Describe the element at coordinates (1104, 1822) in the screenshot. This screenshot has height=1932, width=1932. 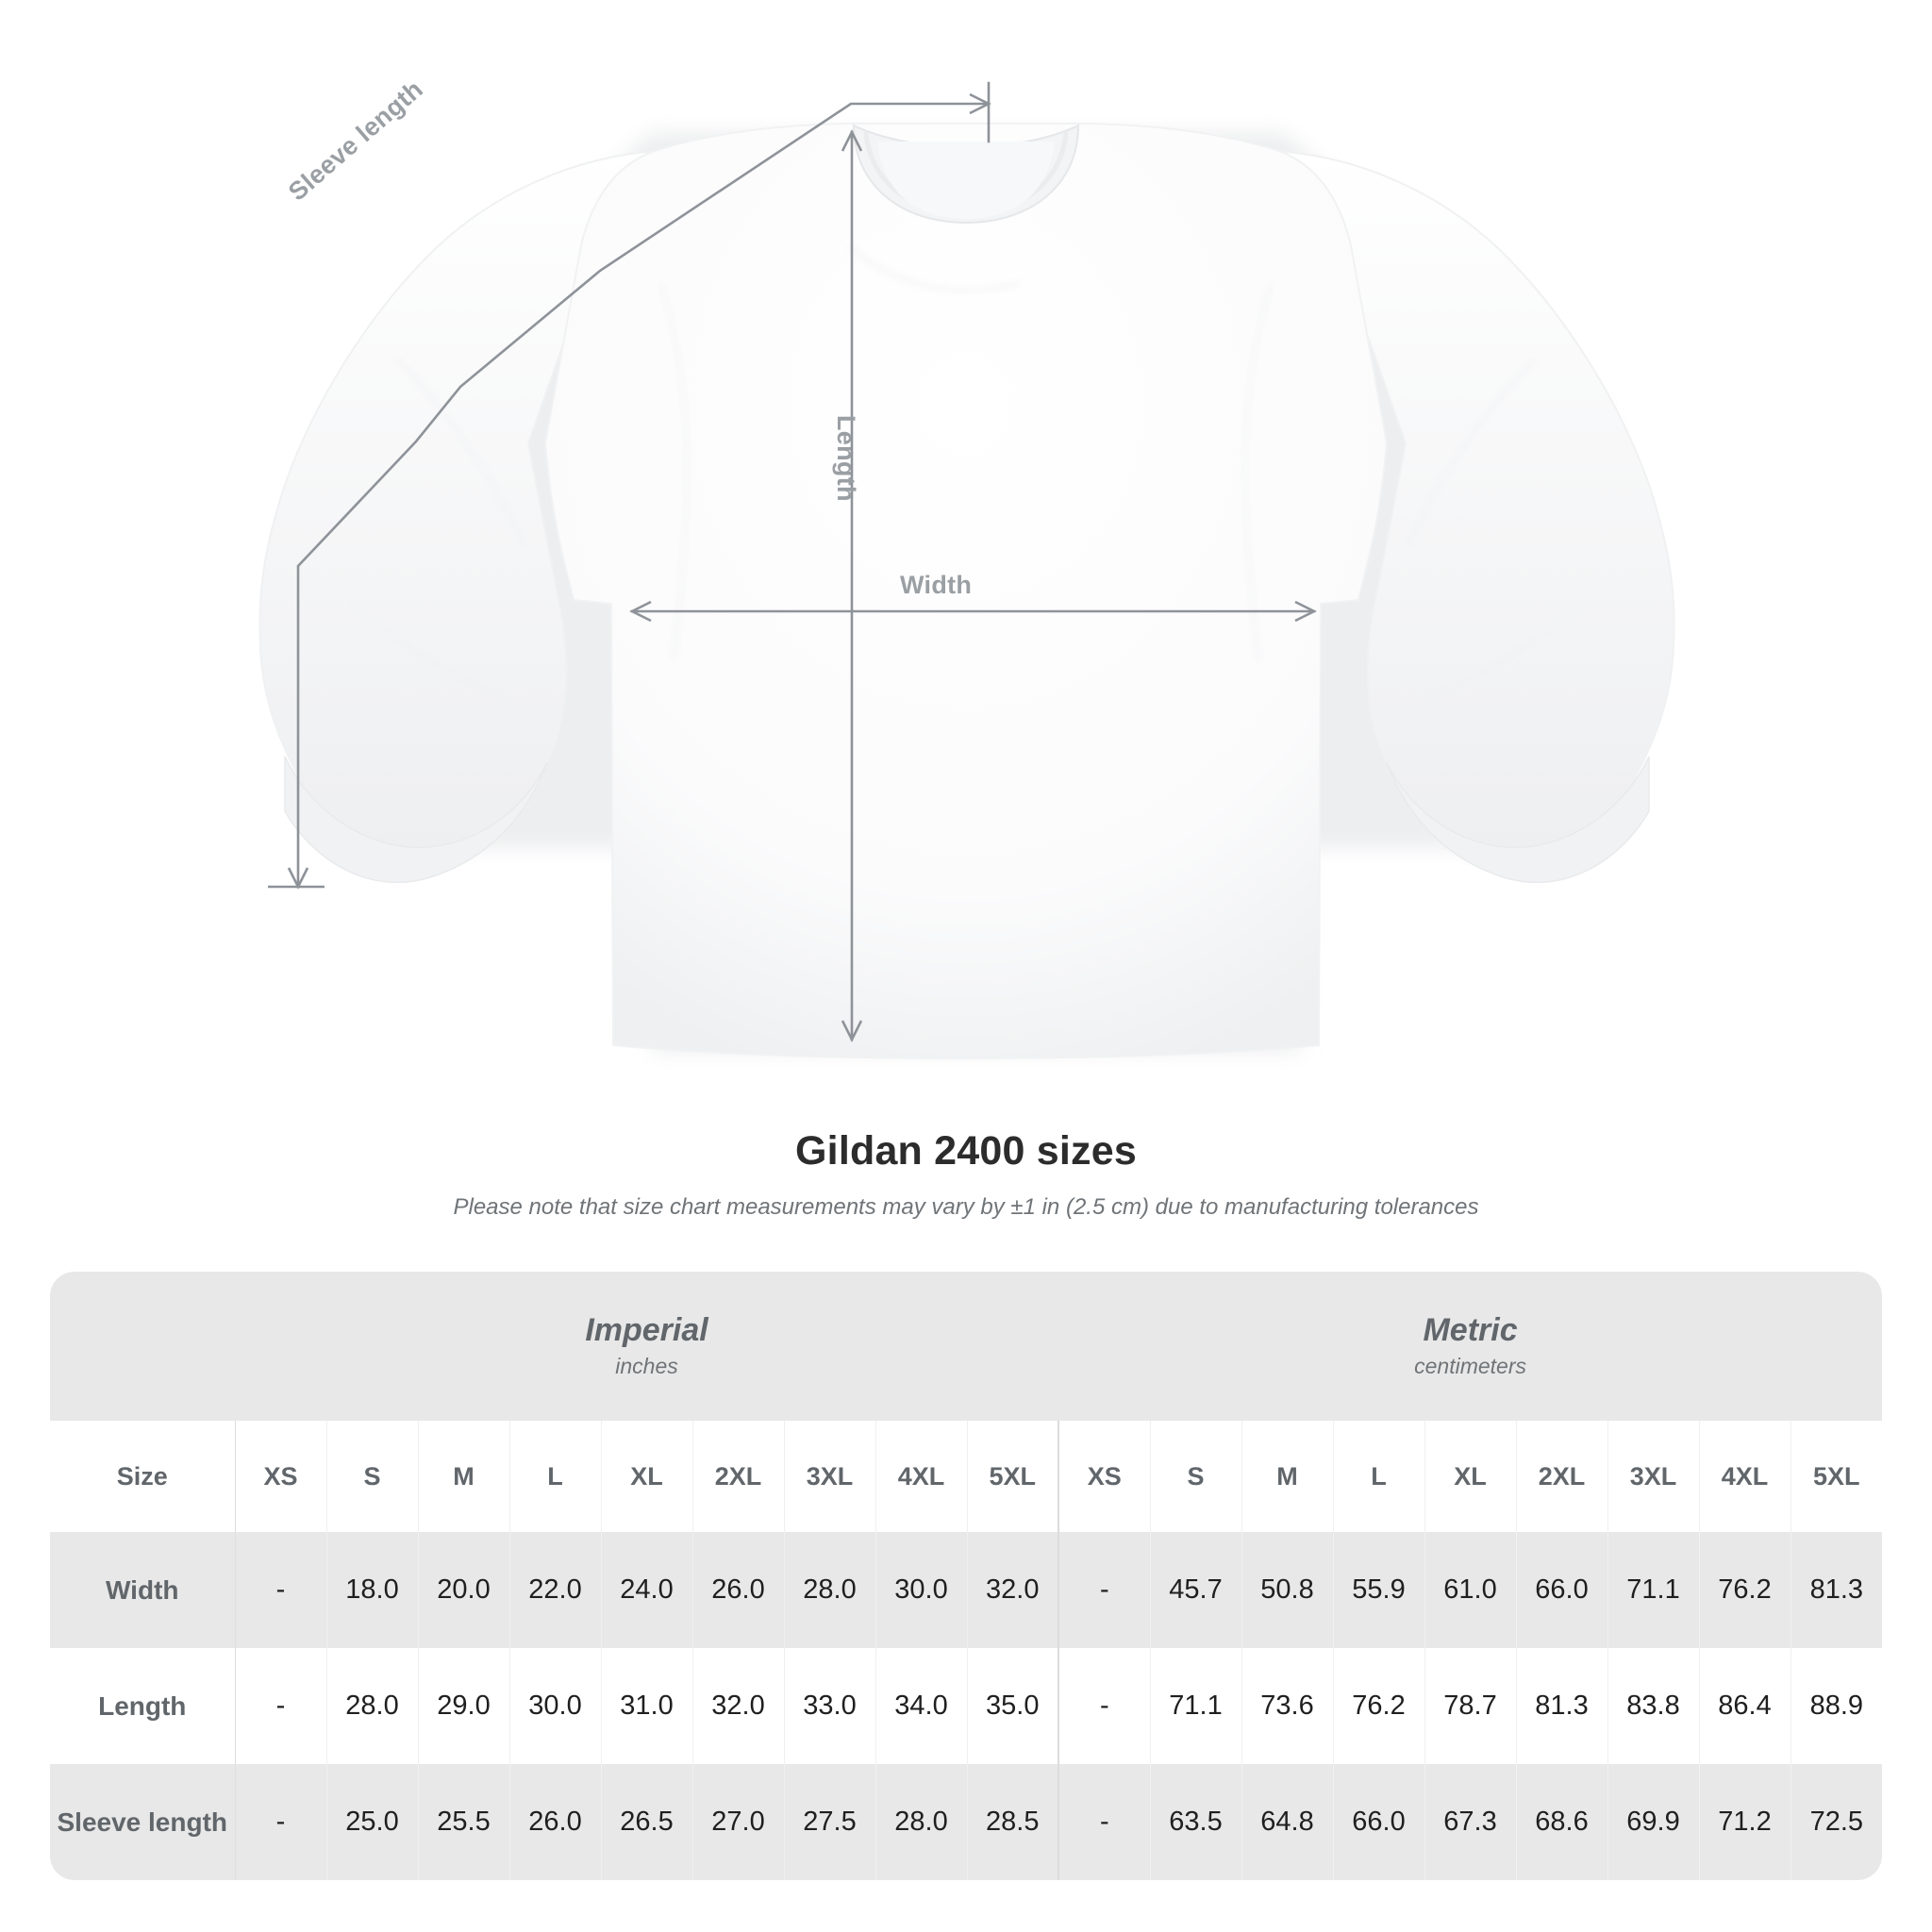
I see `cell-sleeve-length-metric-xs: -` at that location.